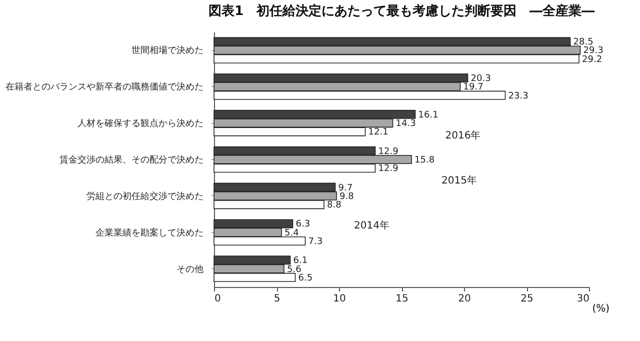 The image size is (640, 341). What do you see at coordinates (132, 160) in the screenshot?
I see `y-tick-label: 賃金交渉の結果、その配分で決めた` at bounding box center [132, 160].